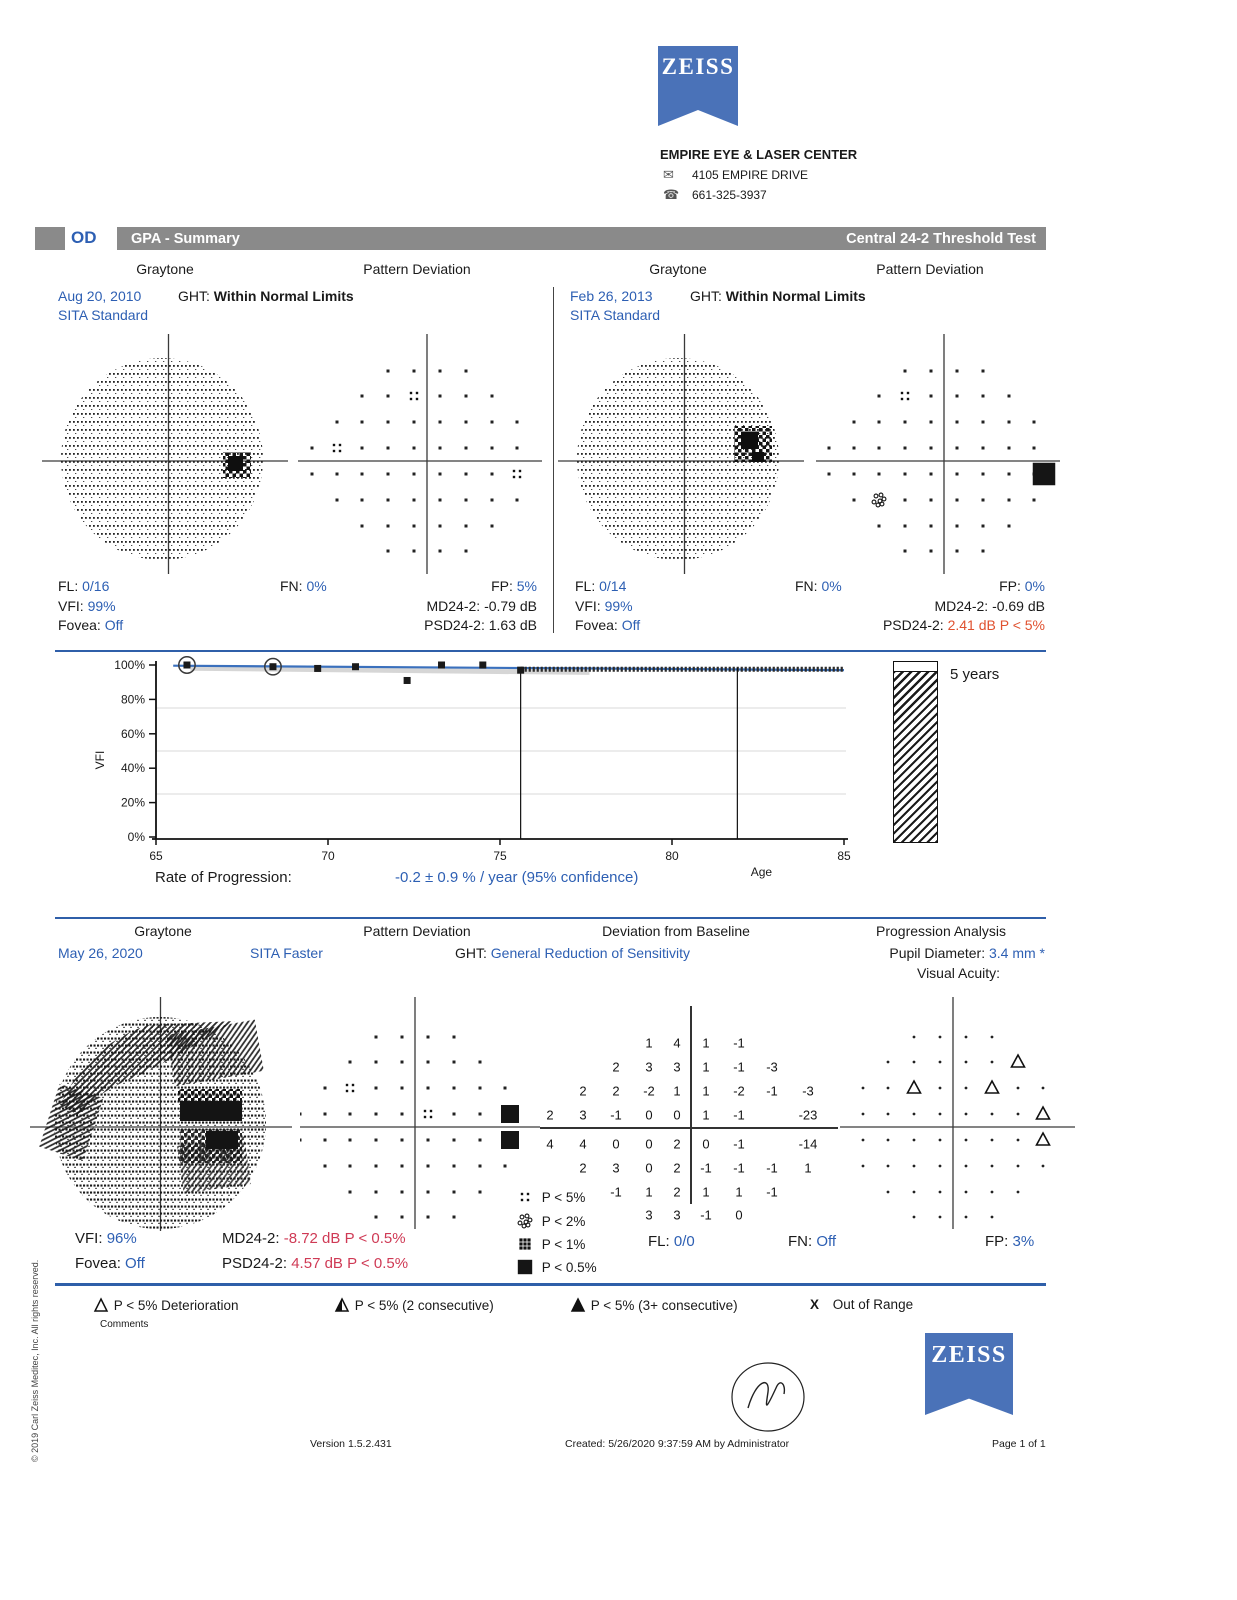 The height and width of the screenshot is (1600, 1237). I want to click on baseline1-ght: GHT: Within Normal Limits, so click(266, 296).